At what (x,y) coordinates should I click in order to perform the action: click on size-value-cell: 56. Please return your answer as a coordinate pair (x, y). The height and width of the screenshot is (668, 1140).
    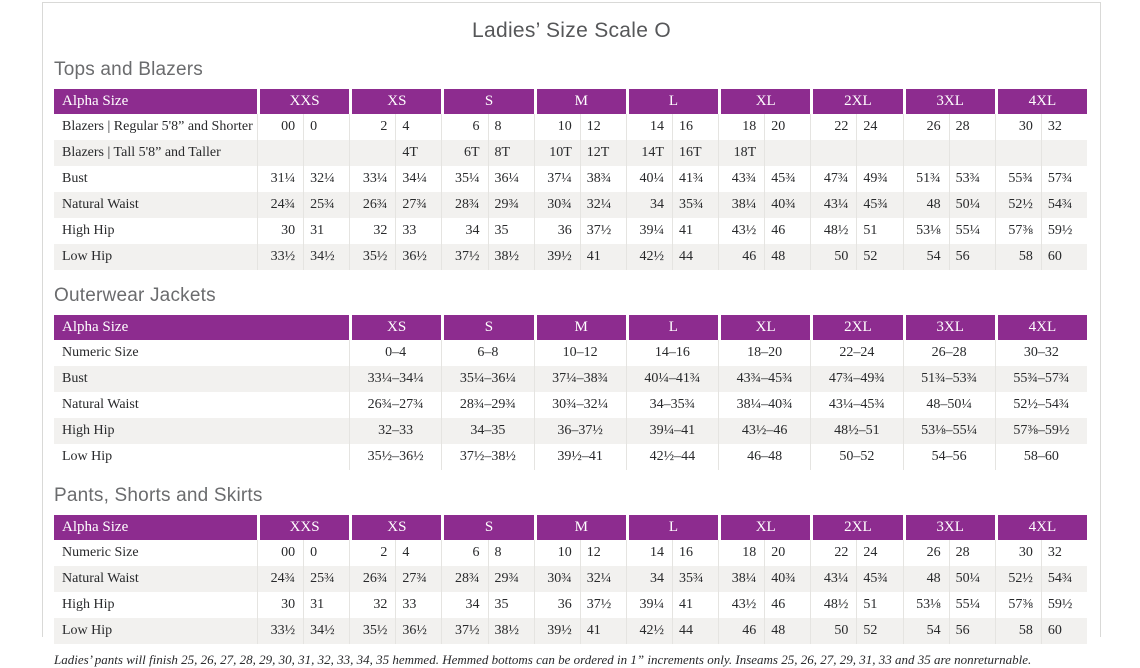
    Looking at the image, I should click on (971, 631).